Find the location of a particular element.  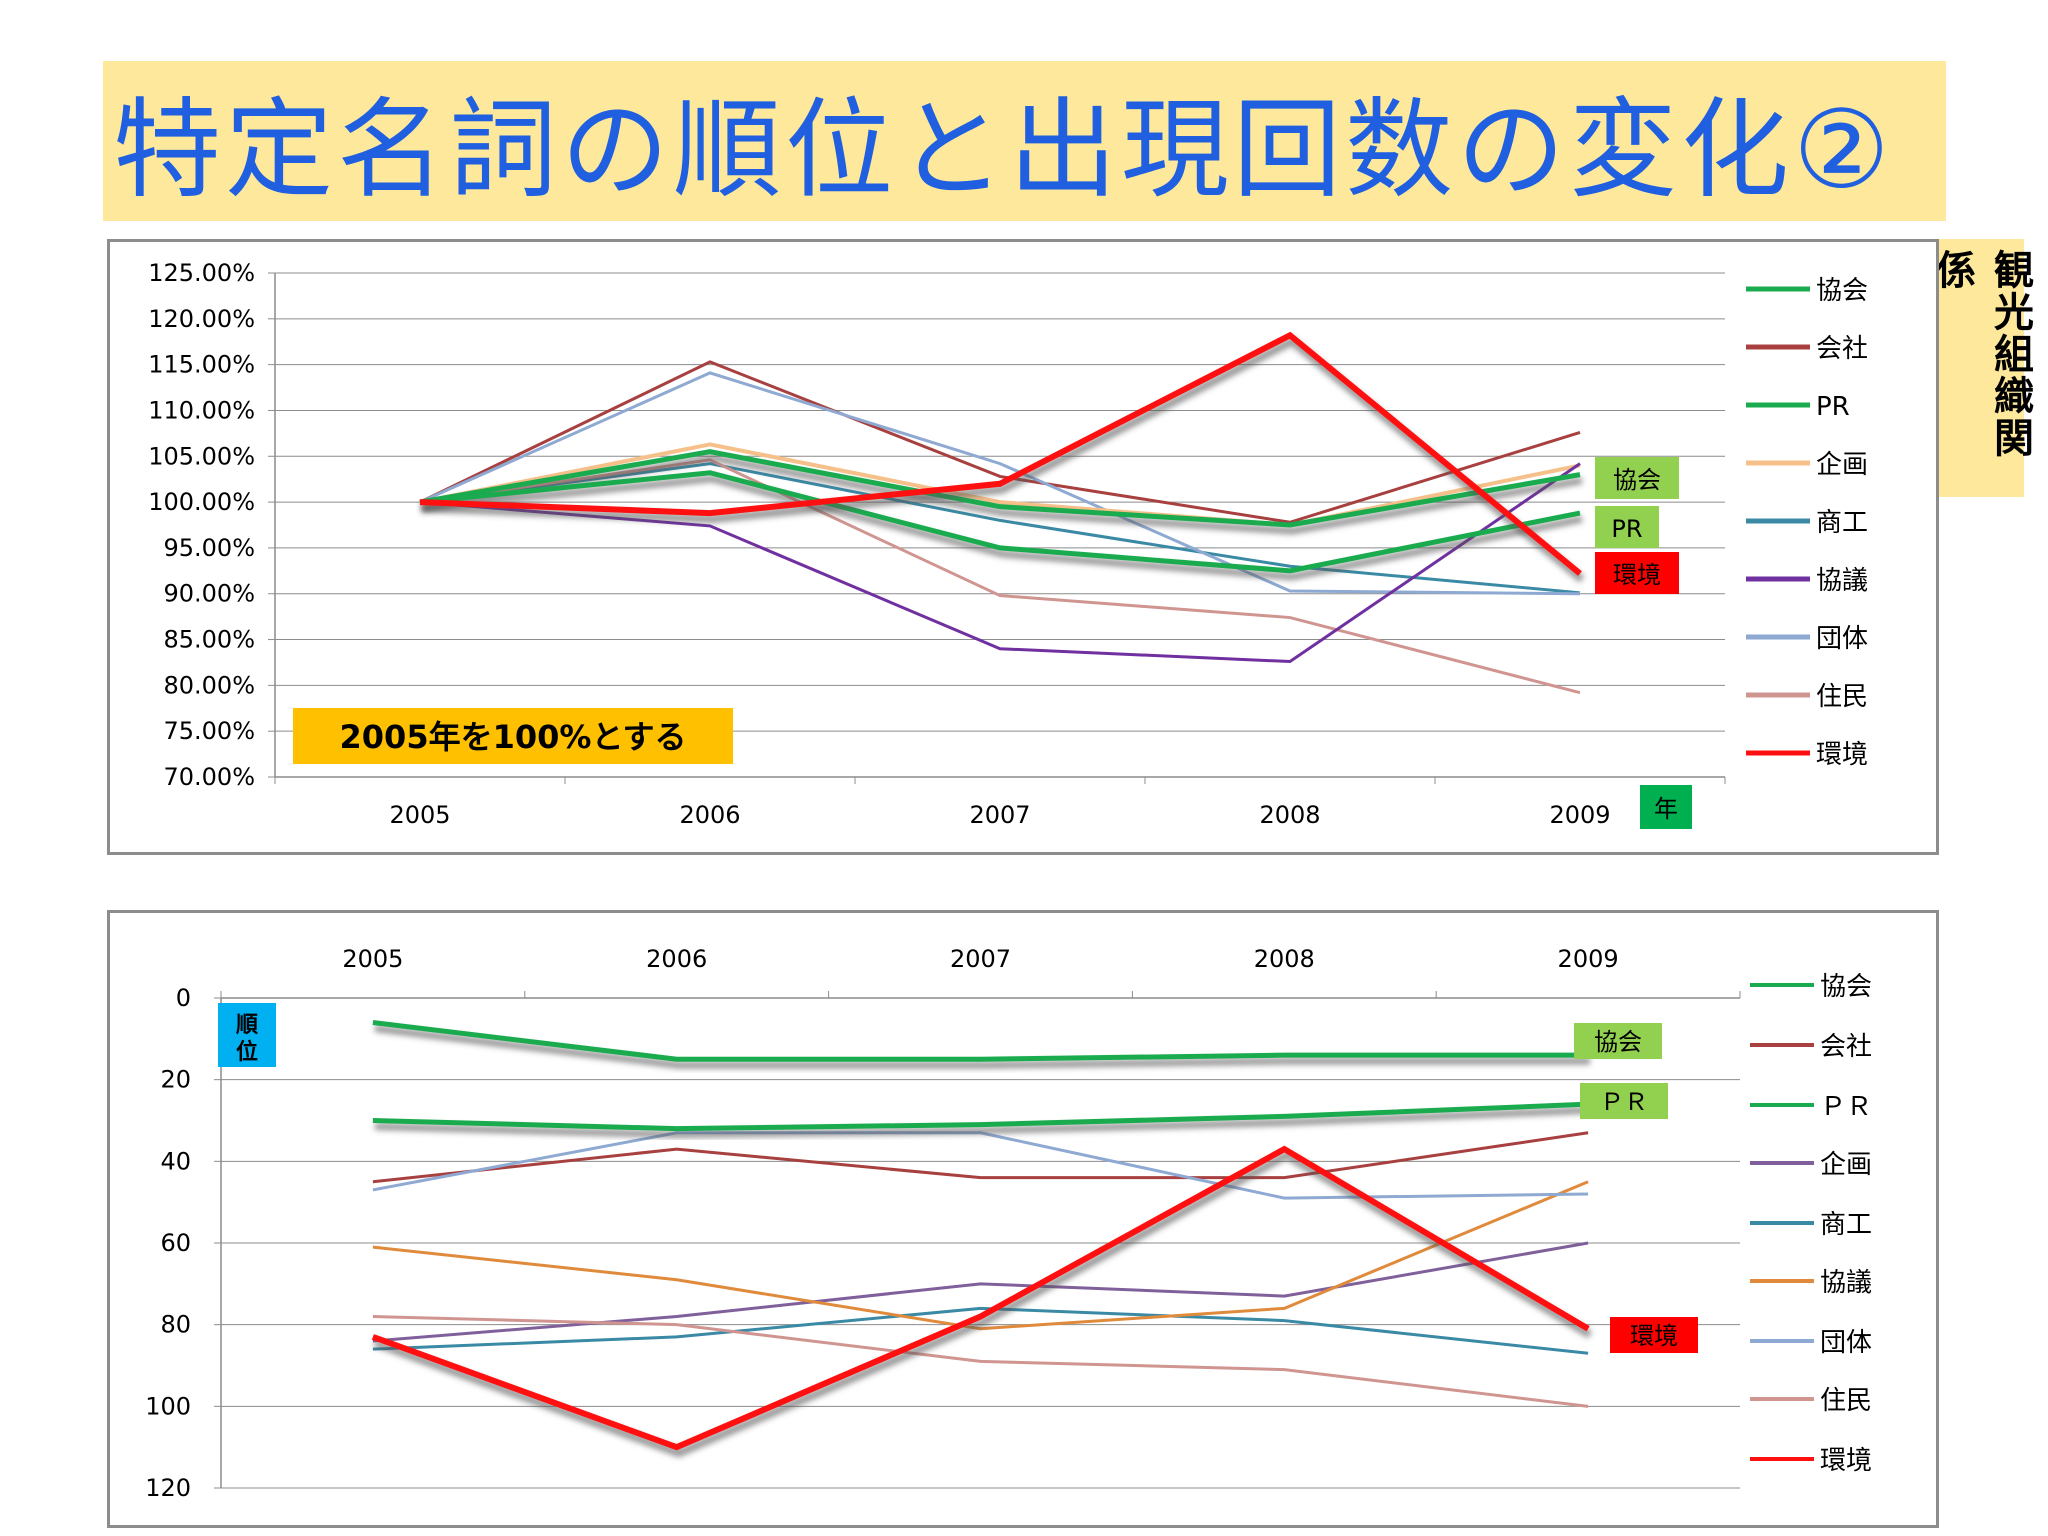

note-box is located at coordinates (513, 736).